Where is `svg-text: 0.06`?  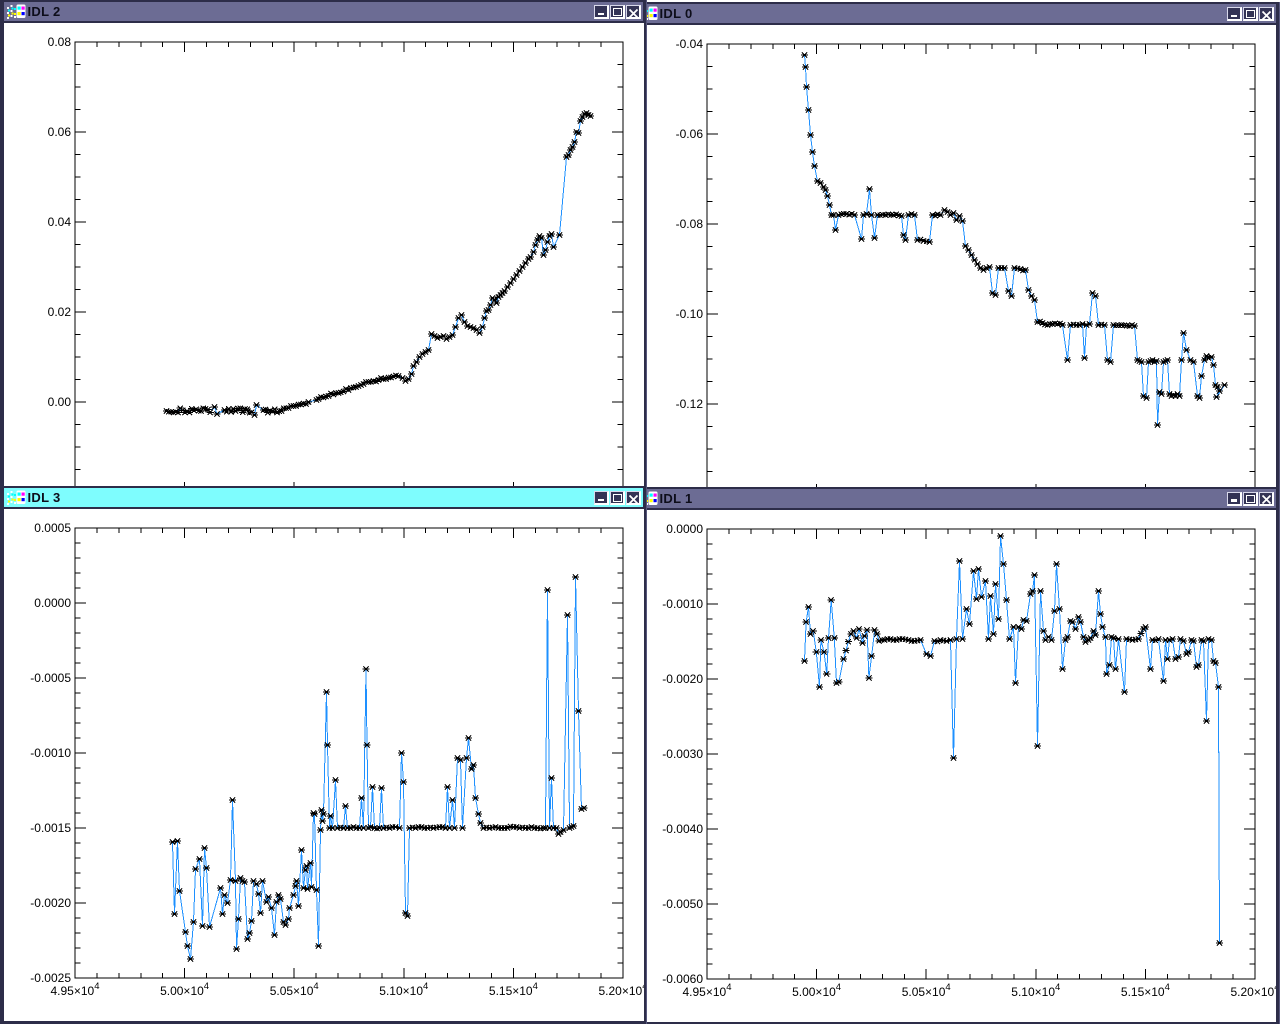 svg-text: 0.06 is located at coordinates (59, 132).